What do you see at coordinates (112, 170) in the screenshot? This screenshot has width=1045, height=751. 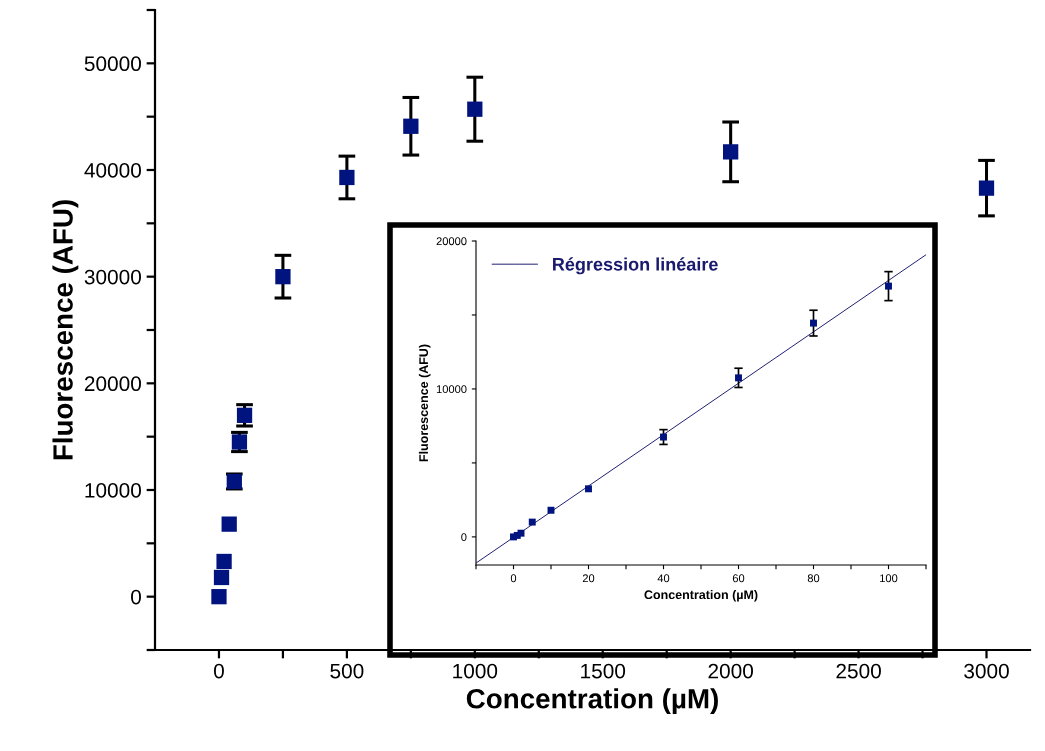 I see `y-tick-label: 40000` at bounding box center [112, 170].